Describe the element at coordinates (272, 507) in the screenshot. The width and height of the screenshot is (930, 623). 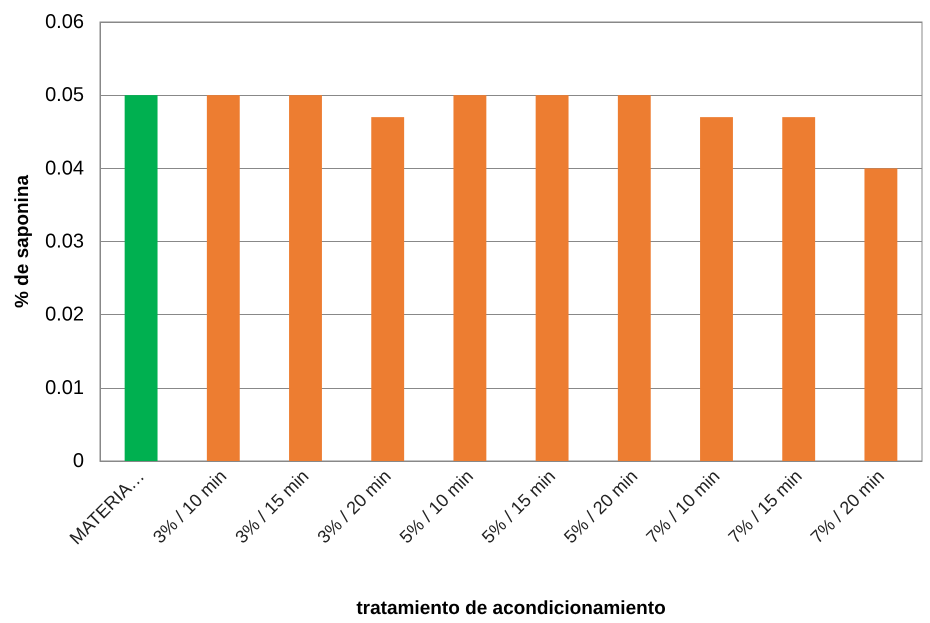
I see `x-tick-label: 3% / 15 min` at that location.